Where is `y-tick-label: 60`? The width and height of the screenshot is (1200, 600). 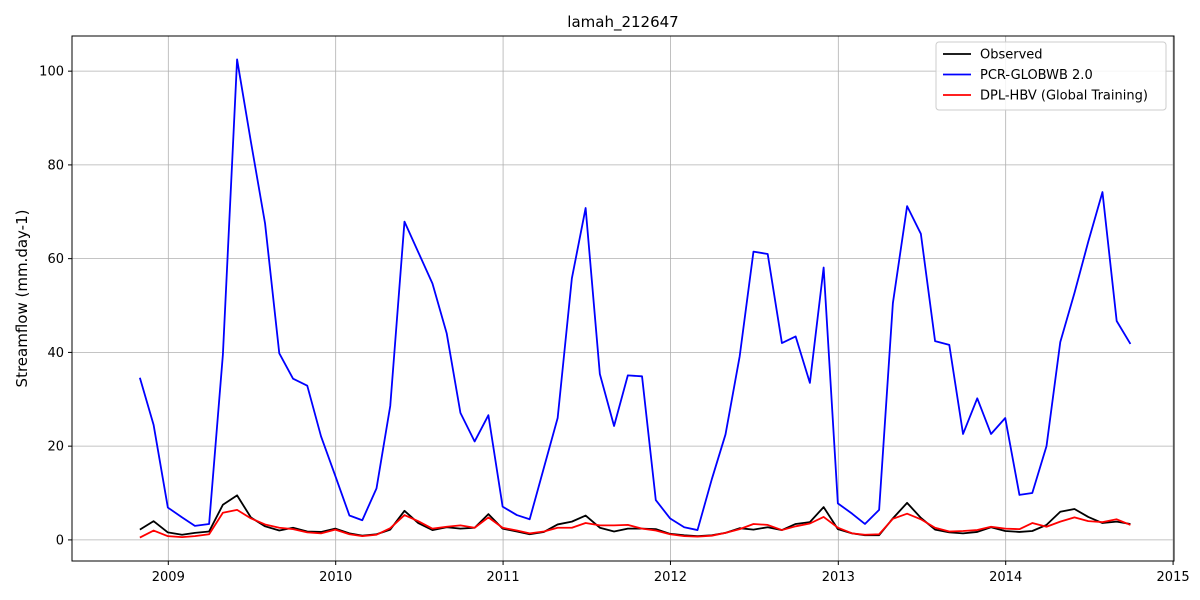 y-tick-label: 60 is located at coordinates (55, 259).